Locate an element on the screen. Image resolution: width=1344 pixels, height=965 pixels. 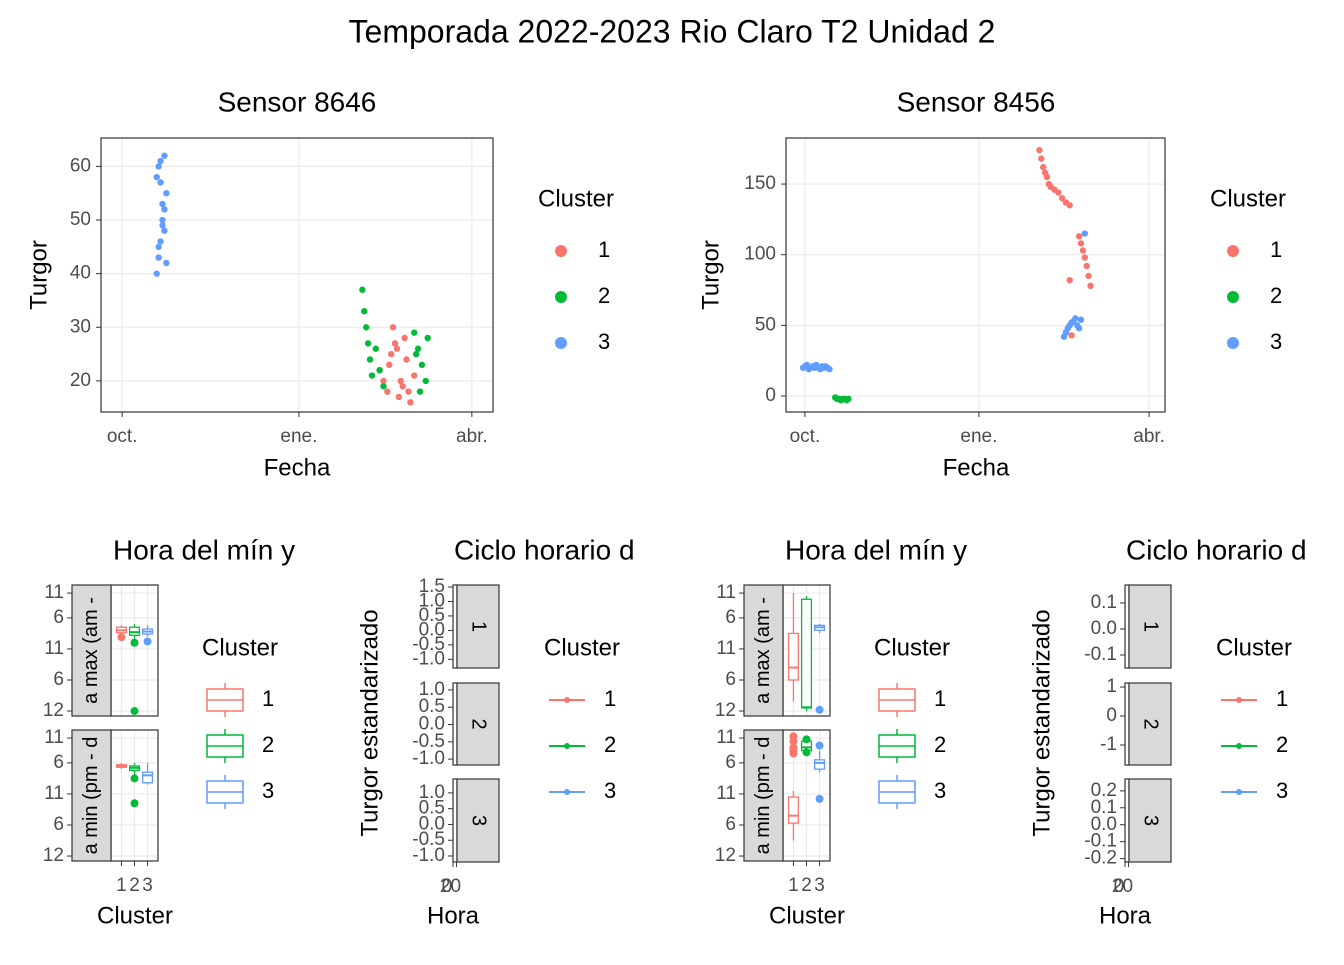
x-tick-label: 3 is located at coordinates (819, 885).